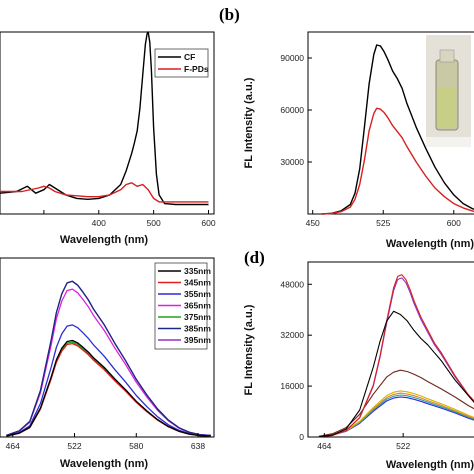 The height and width of the screenshot is (474, 474). Describe the element at coordinates (197, 283) in the screenshot. I see `legend-label-345nm: 345nm` at that location.